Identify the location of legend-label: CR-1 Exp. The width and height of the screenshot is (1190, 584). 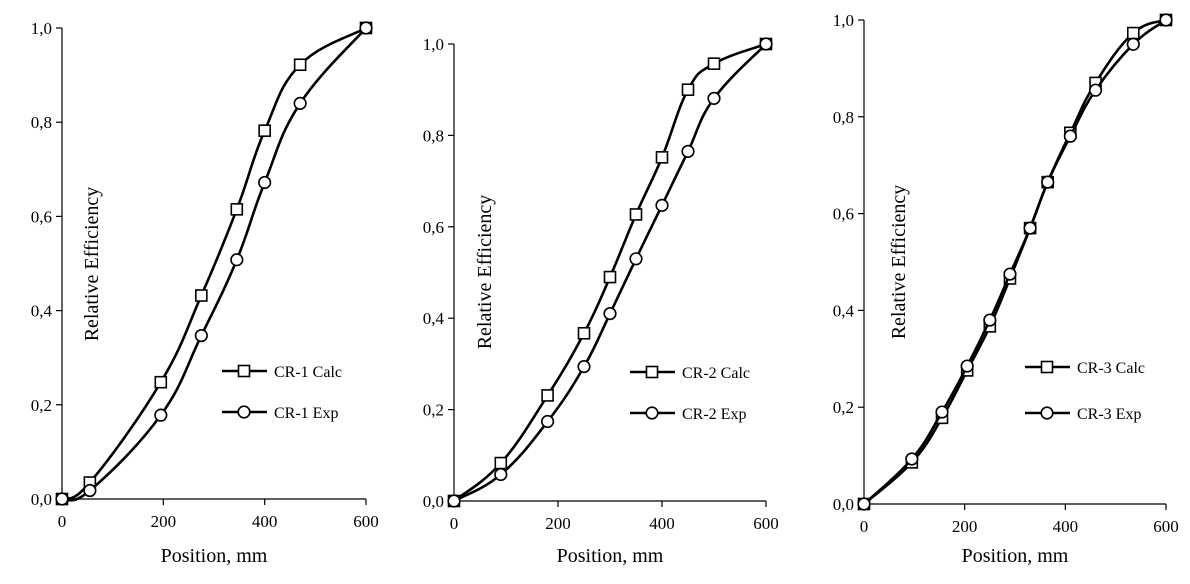
(306, 413).